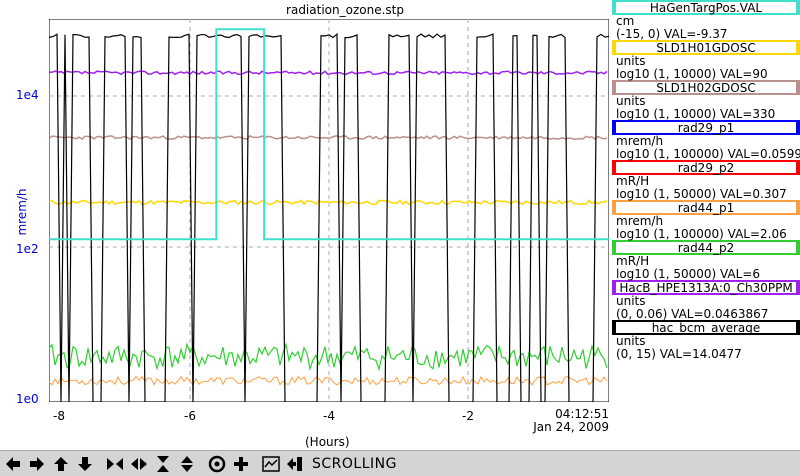  What do you see at coordinates (679, 353) in the screenshot?
I see `legend-range-8: (0, 15) VAL=14.0477` at bounding box center [679, 353].